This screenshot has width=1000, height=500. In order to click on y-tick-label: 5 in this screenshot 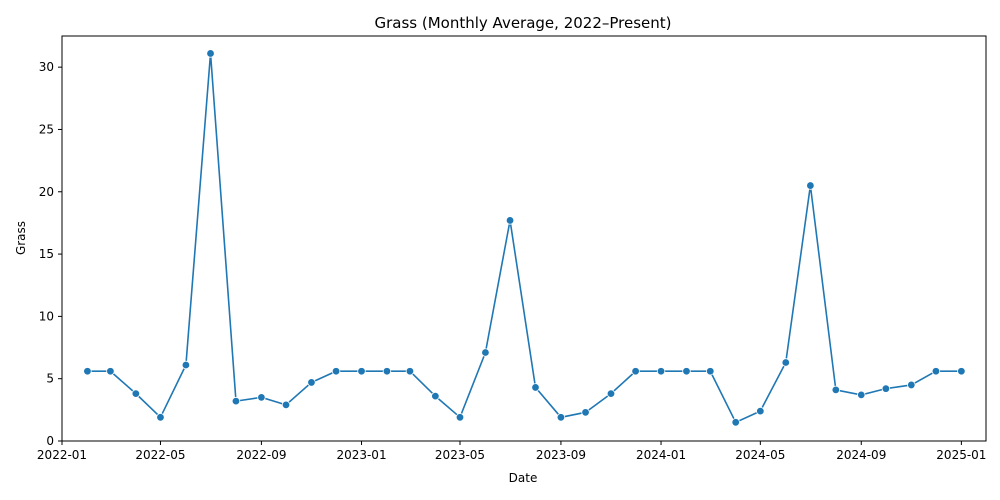, I will do `click(50, 379)`.